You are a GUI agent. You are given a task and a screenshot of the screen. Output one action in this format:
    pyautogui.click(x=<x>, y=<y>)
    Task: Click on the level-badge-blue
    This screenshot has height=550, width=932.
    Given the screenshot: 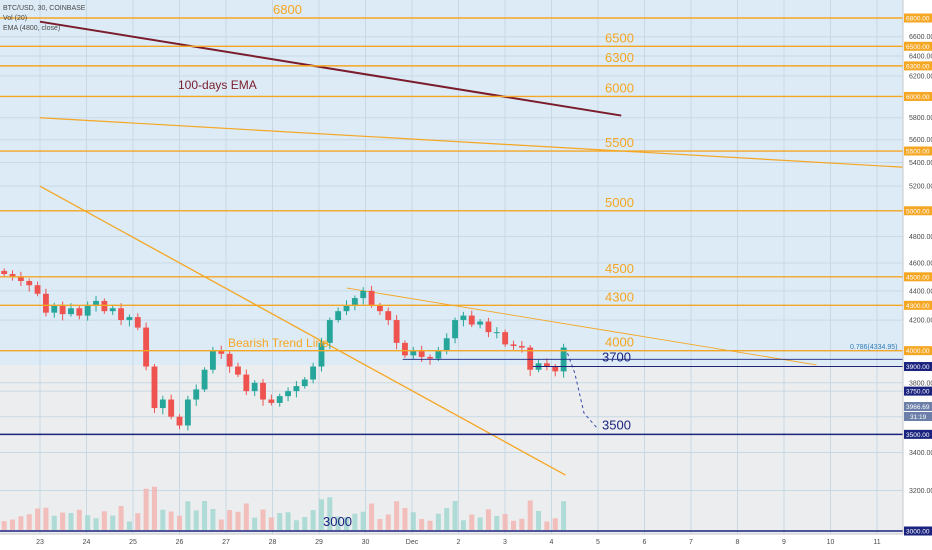 What is the action you would take?
    pyautogui.click(x=918, y=367)
    